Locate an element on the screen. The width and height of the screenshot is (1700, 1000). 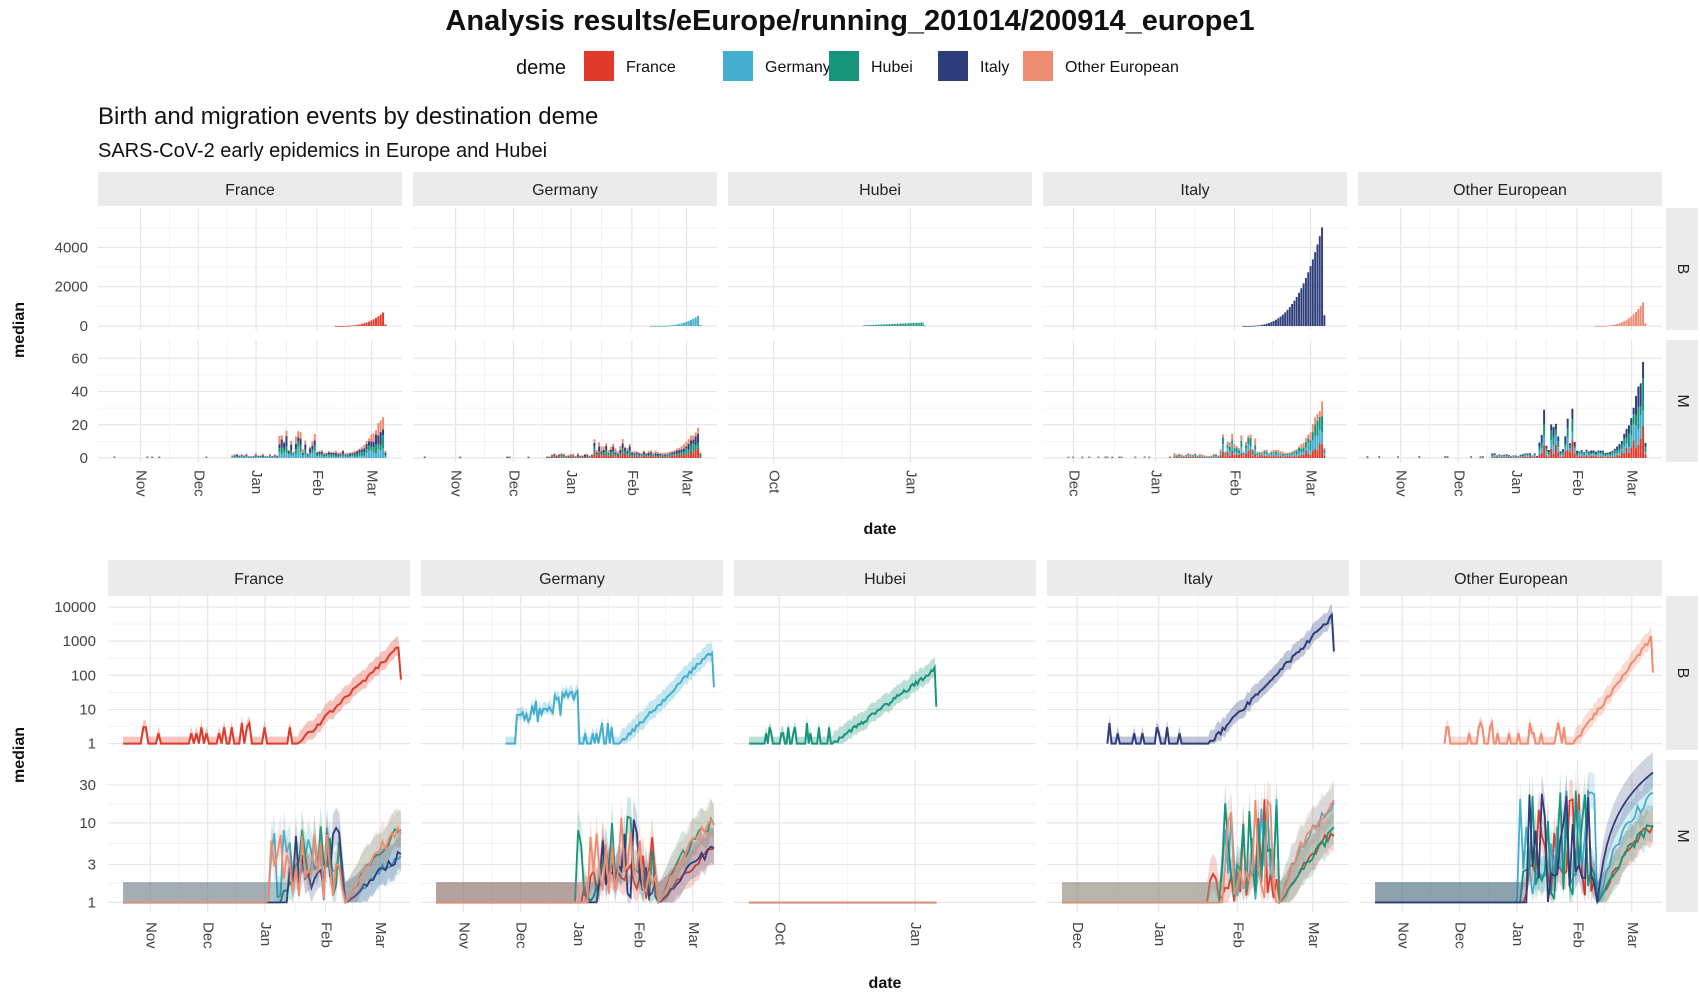
y-tick-label: 10 is located at coordinates (87, 709).